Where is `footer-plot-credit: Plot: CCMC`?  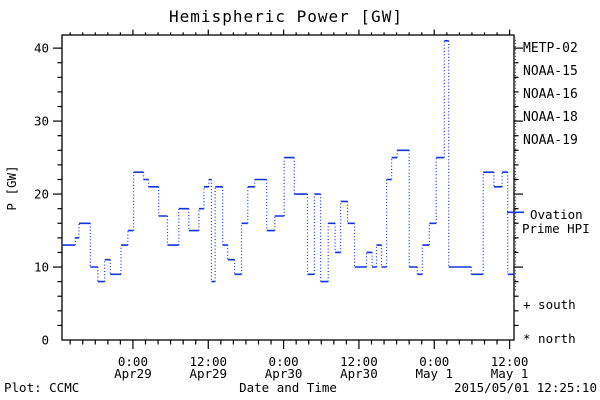 footer-plot-credit: Plot: CCMC is located at coordinates (41, 387).